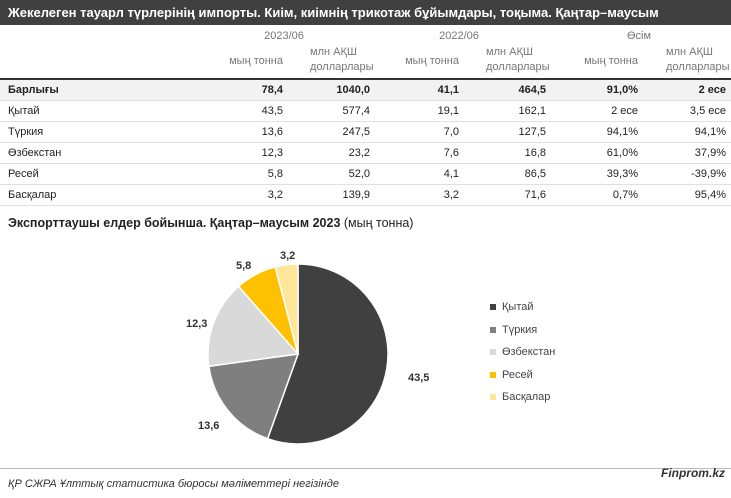 The width and height of the screenshot is (731, 498). I want to click on legend-item: Түркия, so click(522, 334).